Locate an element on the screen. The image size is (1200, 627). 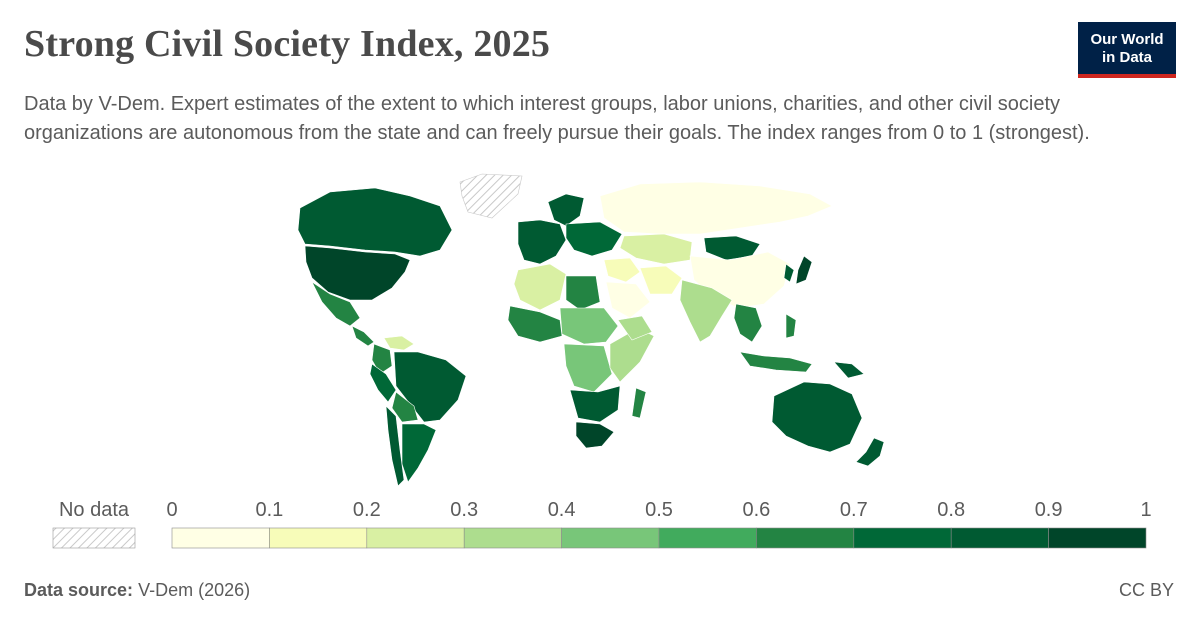
owid-logo: Our World in Data is located at coordinates (1127, 50).